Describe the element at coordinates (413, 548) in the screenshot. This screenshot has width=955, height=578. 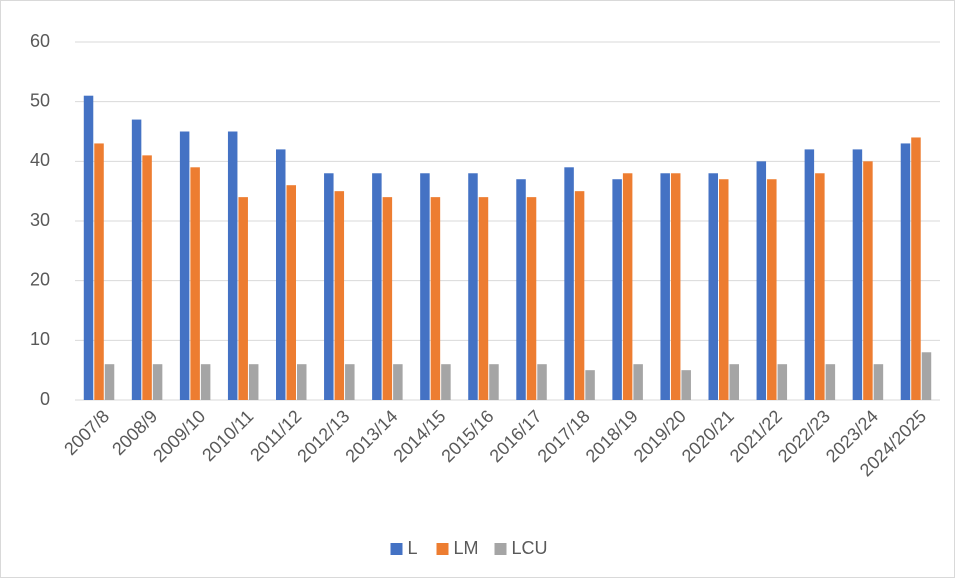
I see `legend-label: L` at that location.